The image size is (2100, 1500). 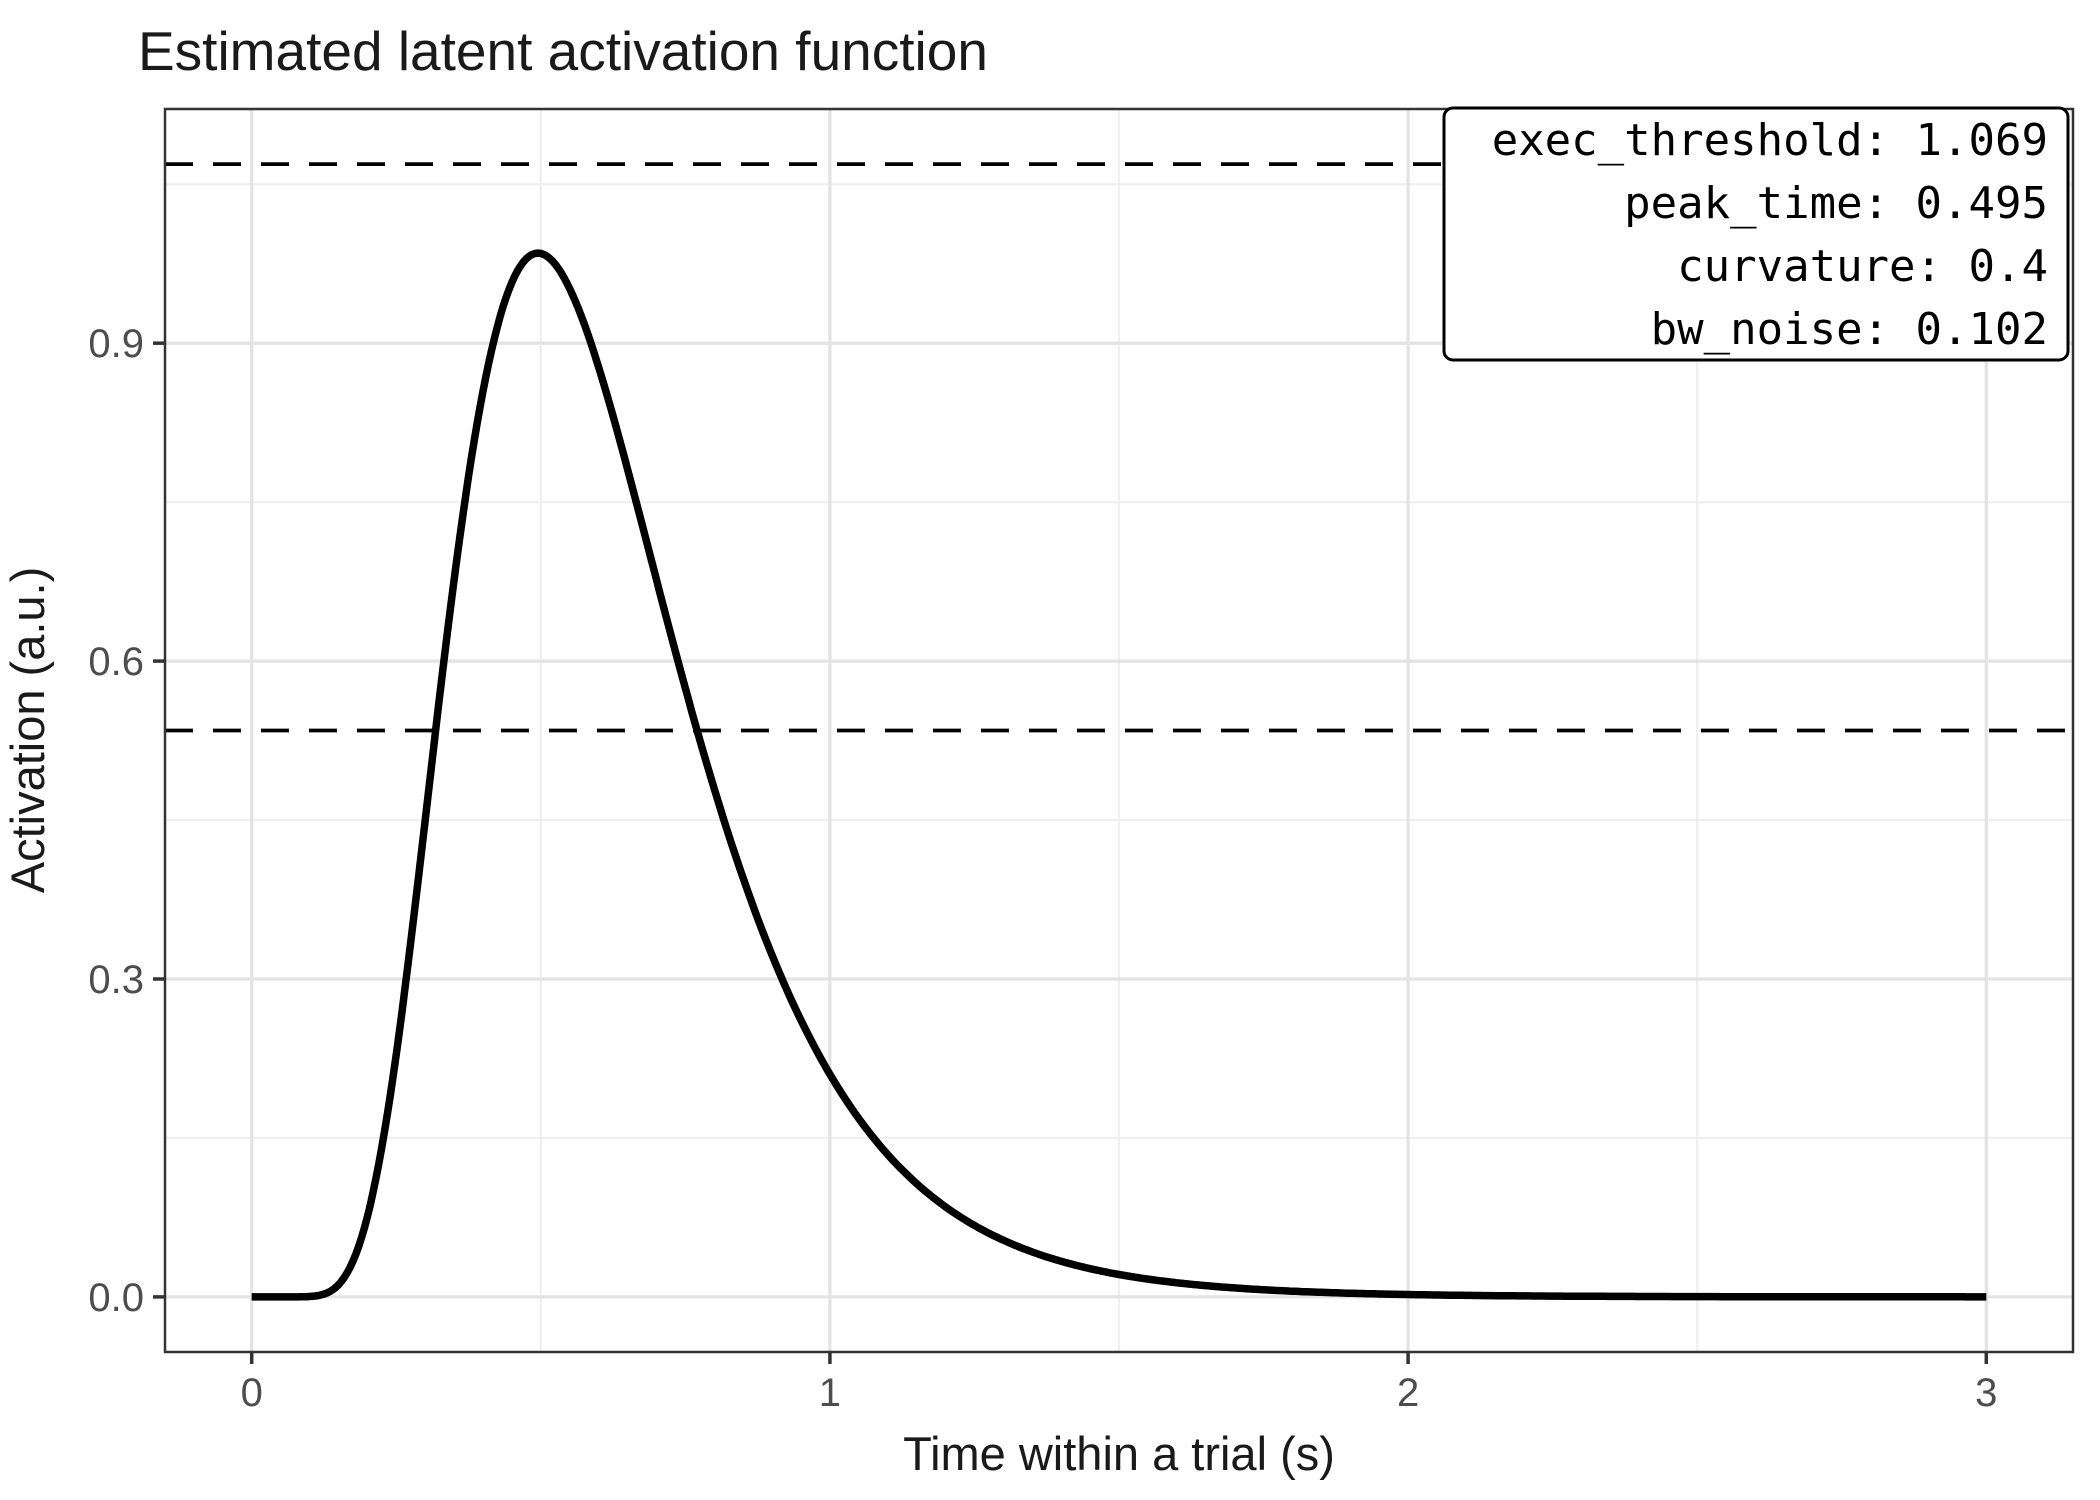 What do you see at coordinates (1849, 329) in the screenshot?
I see `annotation-line-bw-noise: bw_noise: 0.102` at bounding box center [1849, 329].